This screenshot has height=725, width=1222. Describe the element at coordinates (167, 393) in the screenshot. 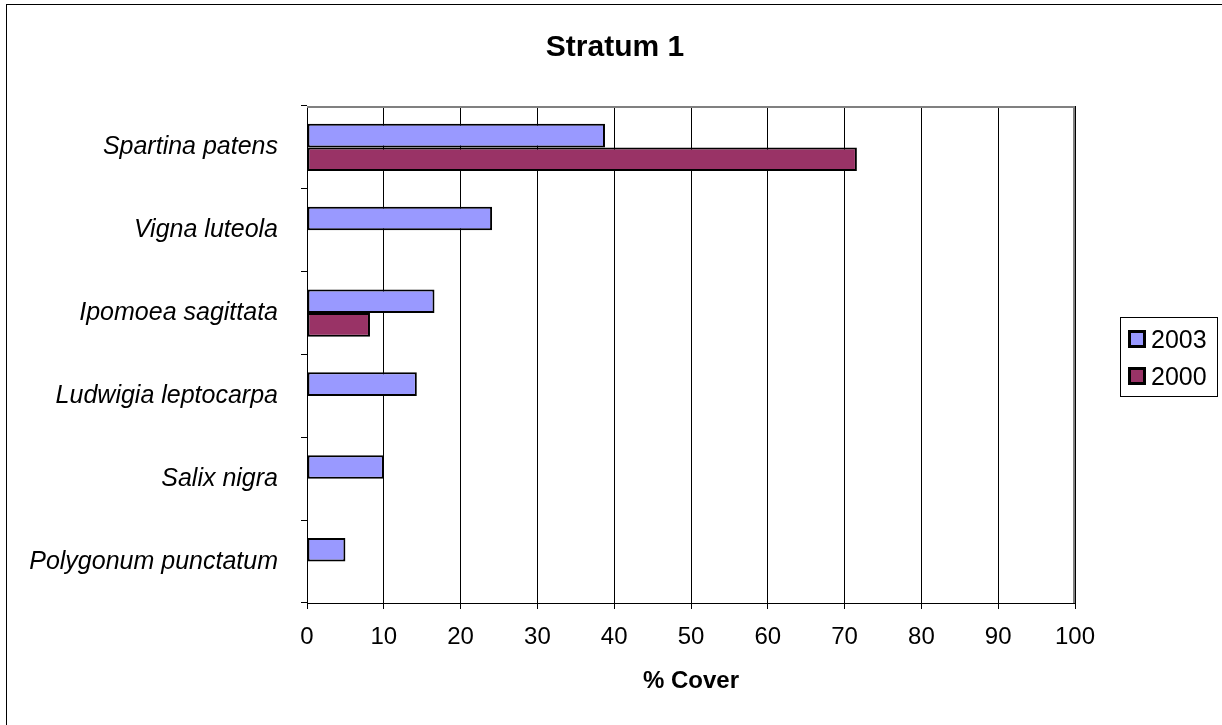

I see `y-tick-label: Ludwigia leptocarpa` at that location.